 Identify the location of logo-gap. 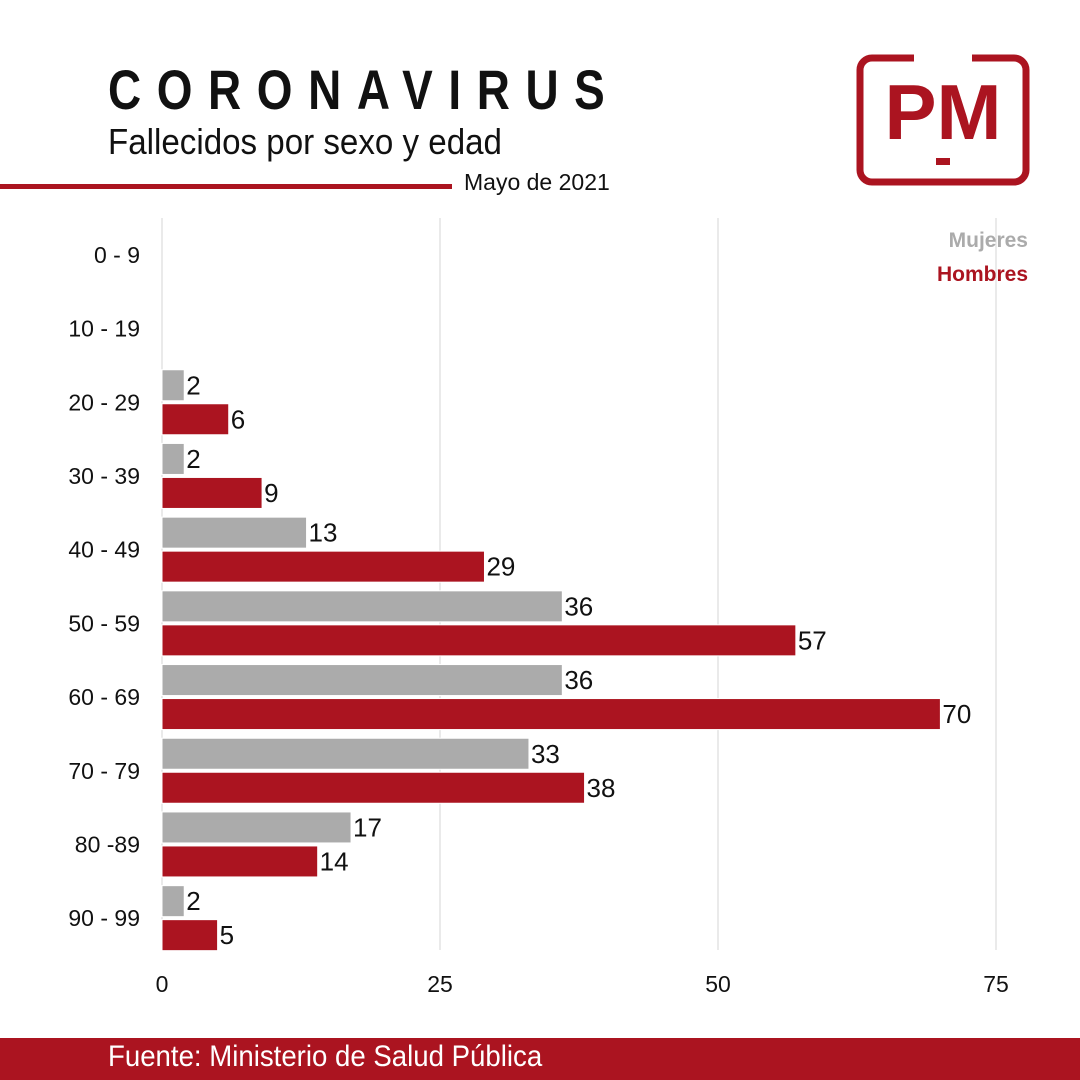
(943, 60).